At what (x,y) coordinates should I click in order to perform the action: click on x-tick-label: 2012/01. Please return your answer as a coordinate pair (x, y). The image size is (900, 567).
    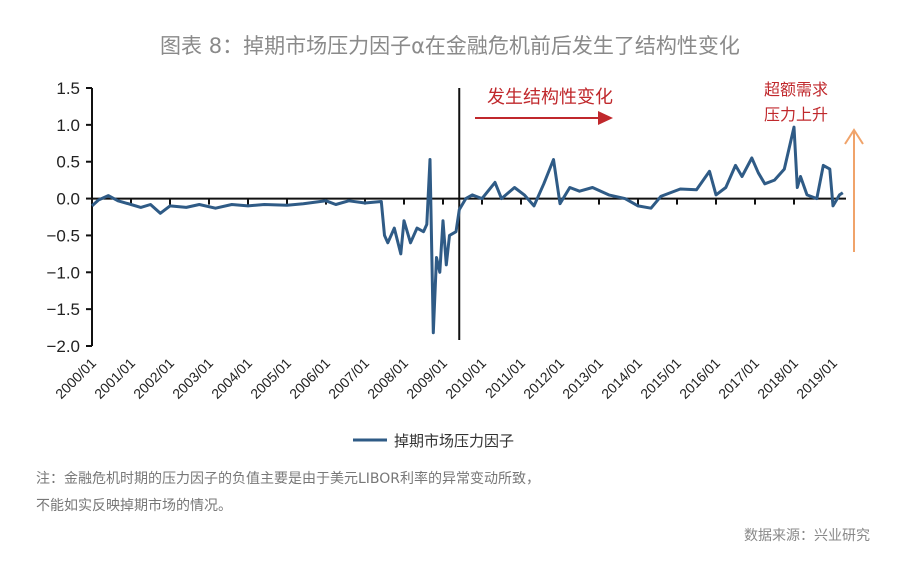
    Looking at the image, I should click on (543, 378).